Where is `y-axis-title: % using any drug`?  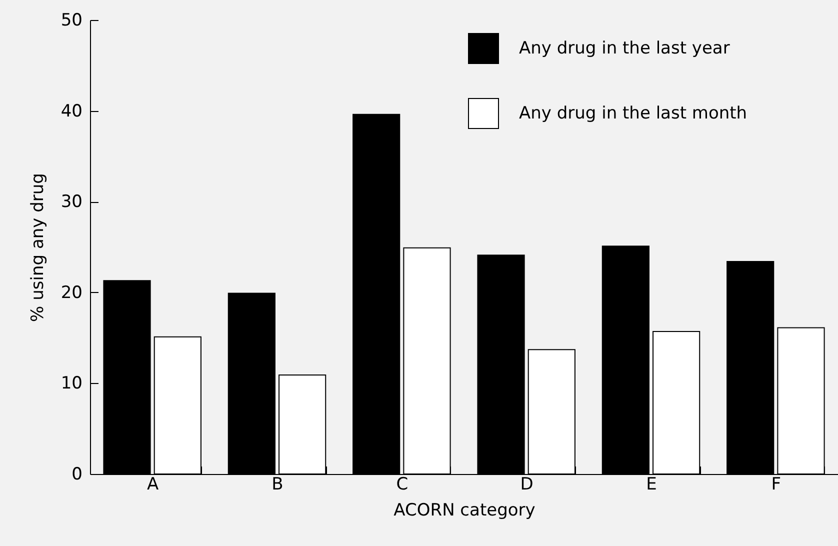
y-axis-title: % using any drug is located at coordinates (38, 247).